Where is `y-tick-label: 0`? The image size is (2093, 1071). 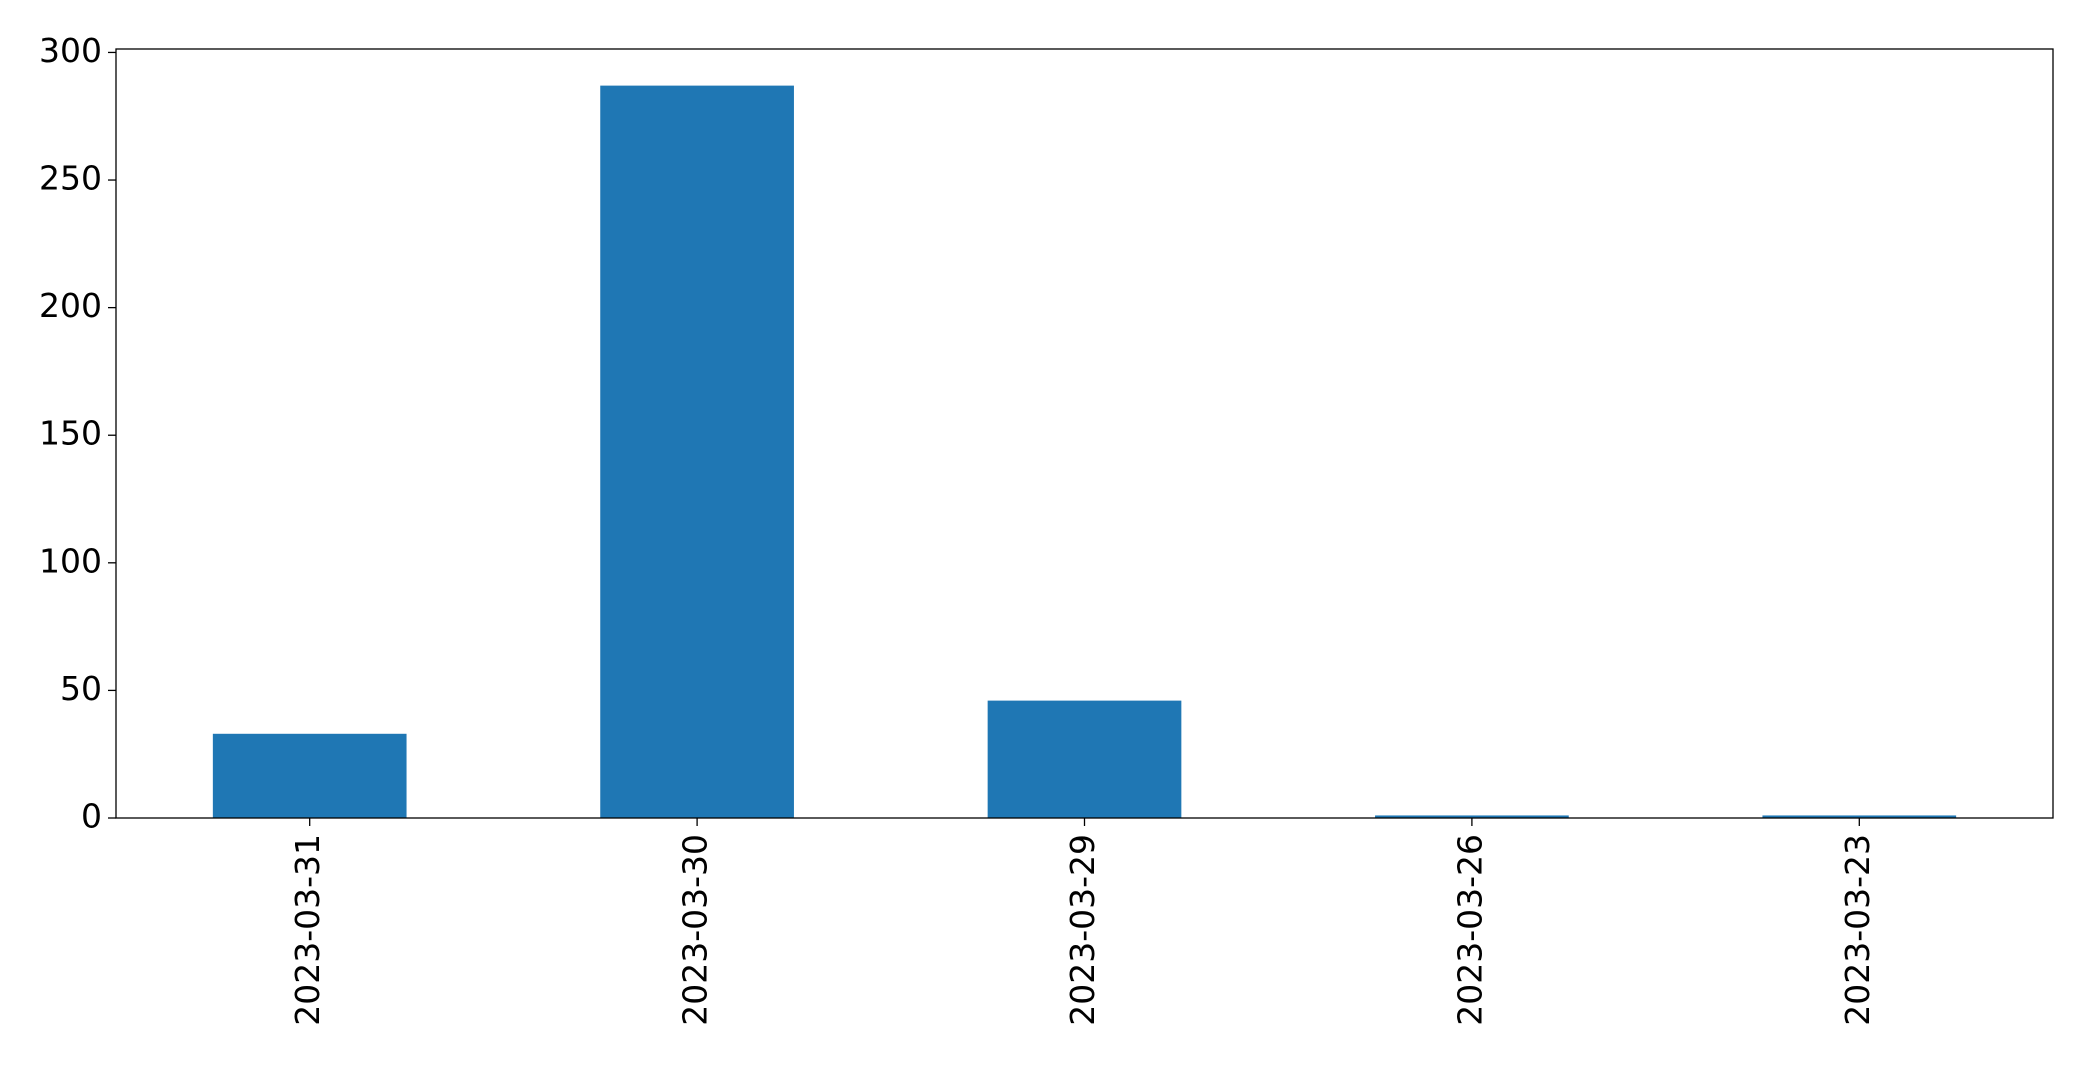
y-tick-label: 0 is located at coordinates (91, 816).